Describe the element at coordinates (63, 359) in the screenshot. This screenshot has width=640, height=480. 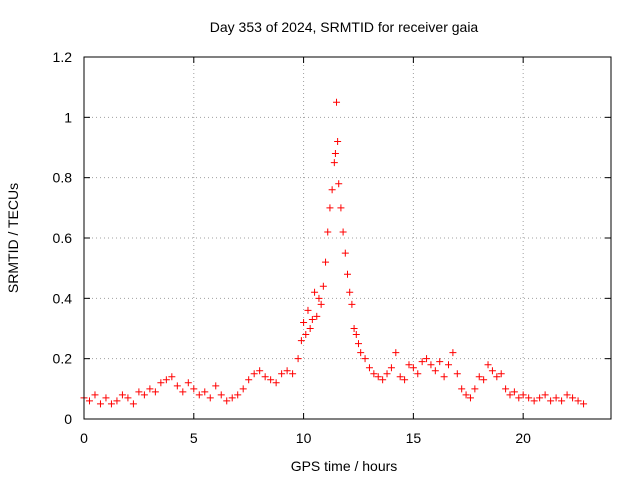
I see `y-tick-label: 0.2` at that location.